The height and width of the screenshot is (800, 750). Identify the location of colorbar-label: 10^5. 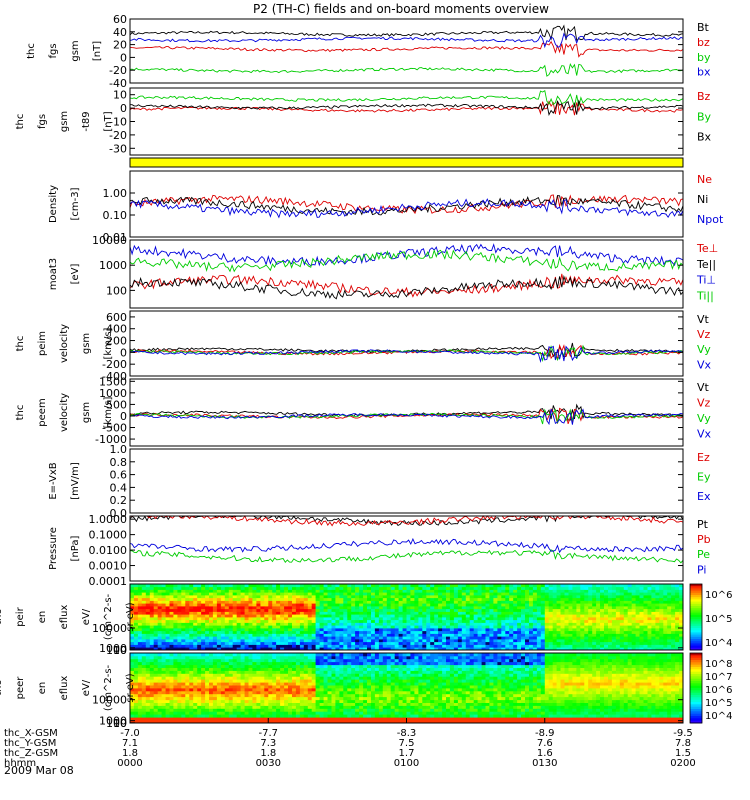
(718, 703).